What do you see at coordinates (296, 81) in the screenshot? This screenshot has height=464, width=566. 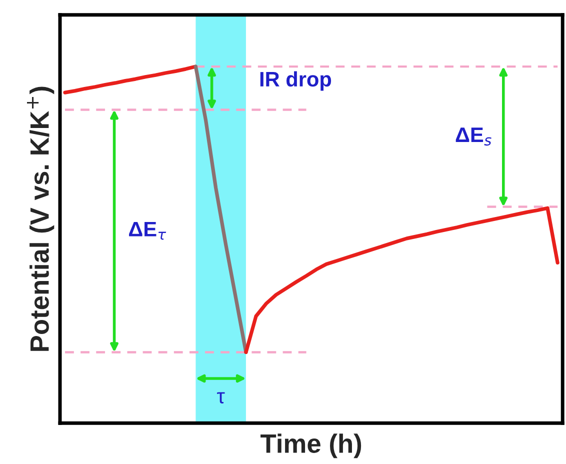 I see `annotation: IR drop` at bounding box center [296, 81].